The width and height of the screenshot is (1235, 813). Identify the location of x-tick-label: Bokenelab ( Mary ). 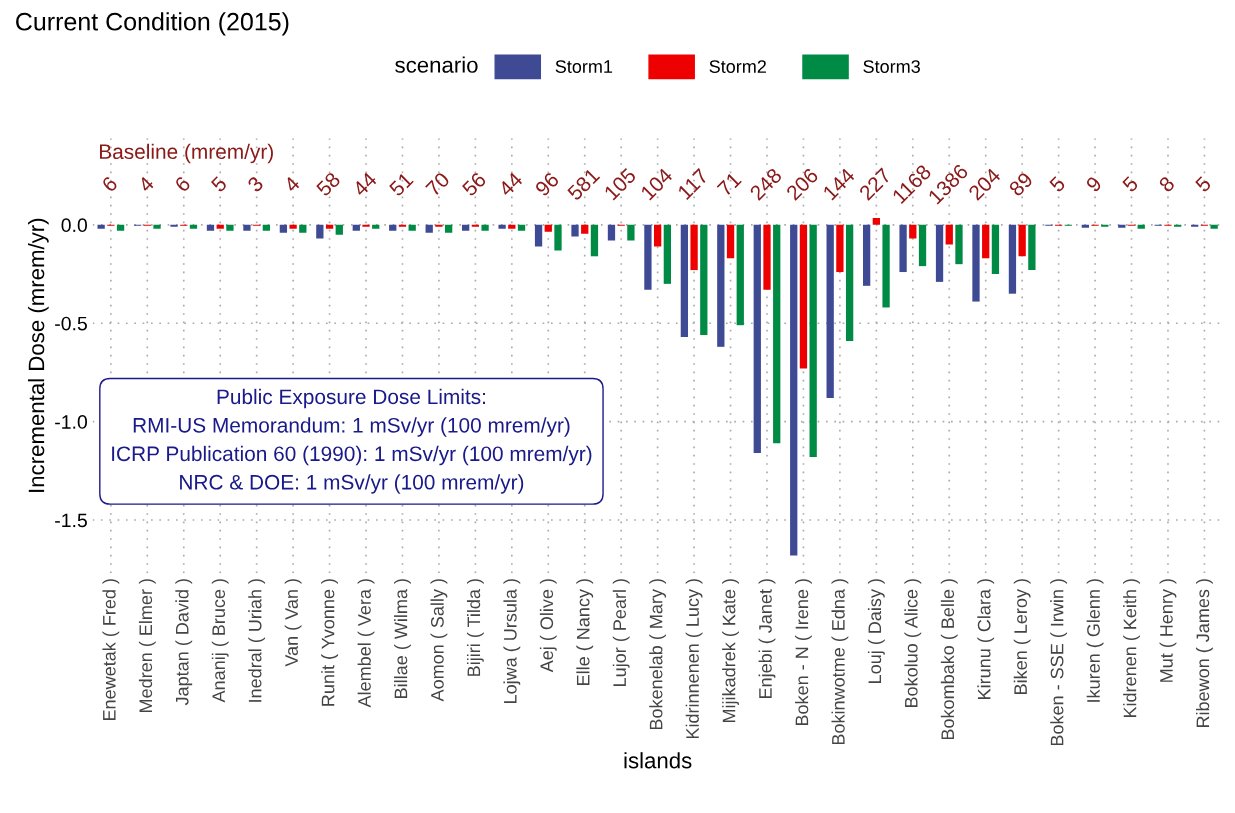
(658, 654).